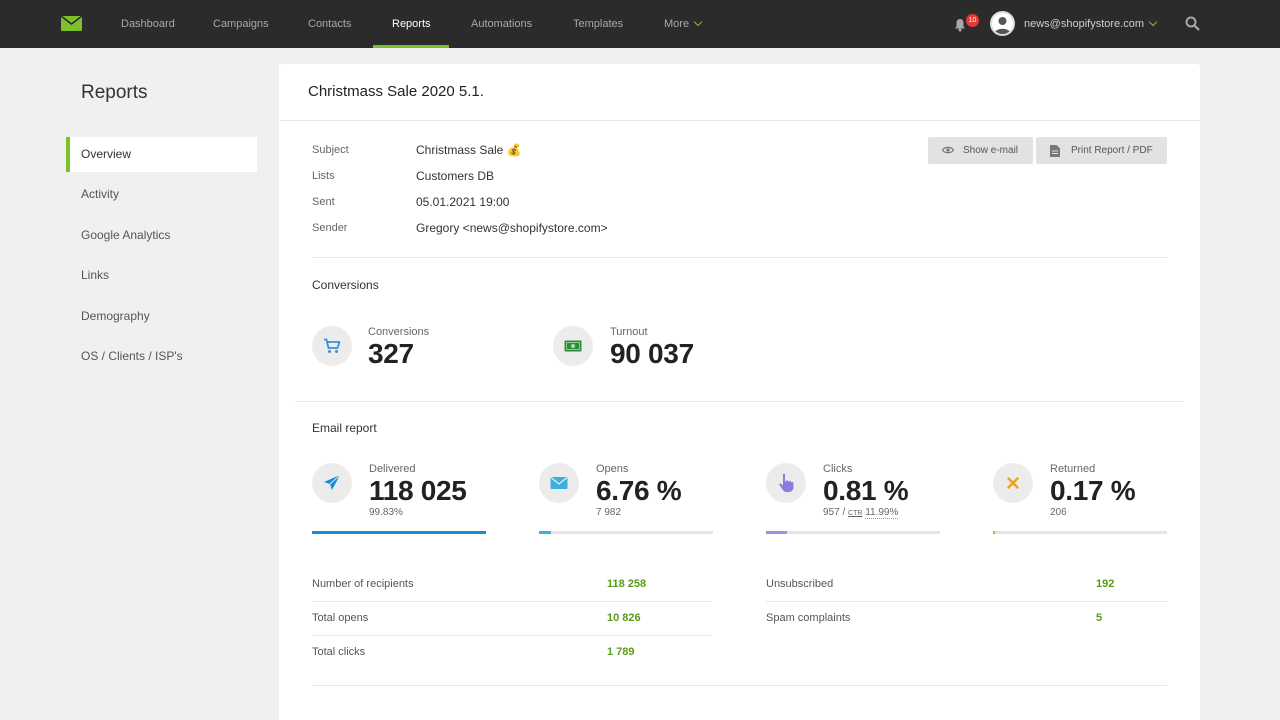 Image resolution: width=1280 pixels, height=720 pixels. What do you see at coordinates (392, 469) in the screenshot?
I see `delivered-label: Delivered` at bounding box center [392, 469].